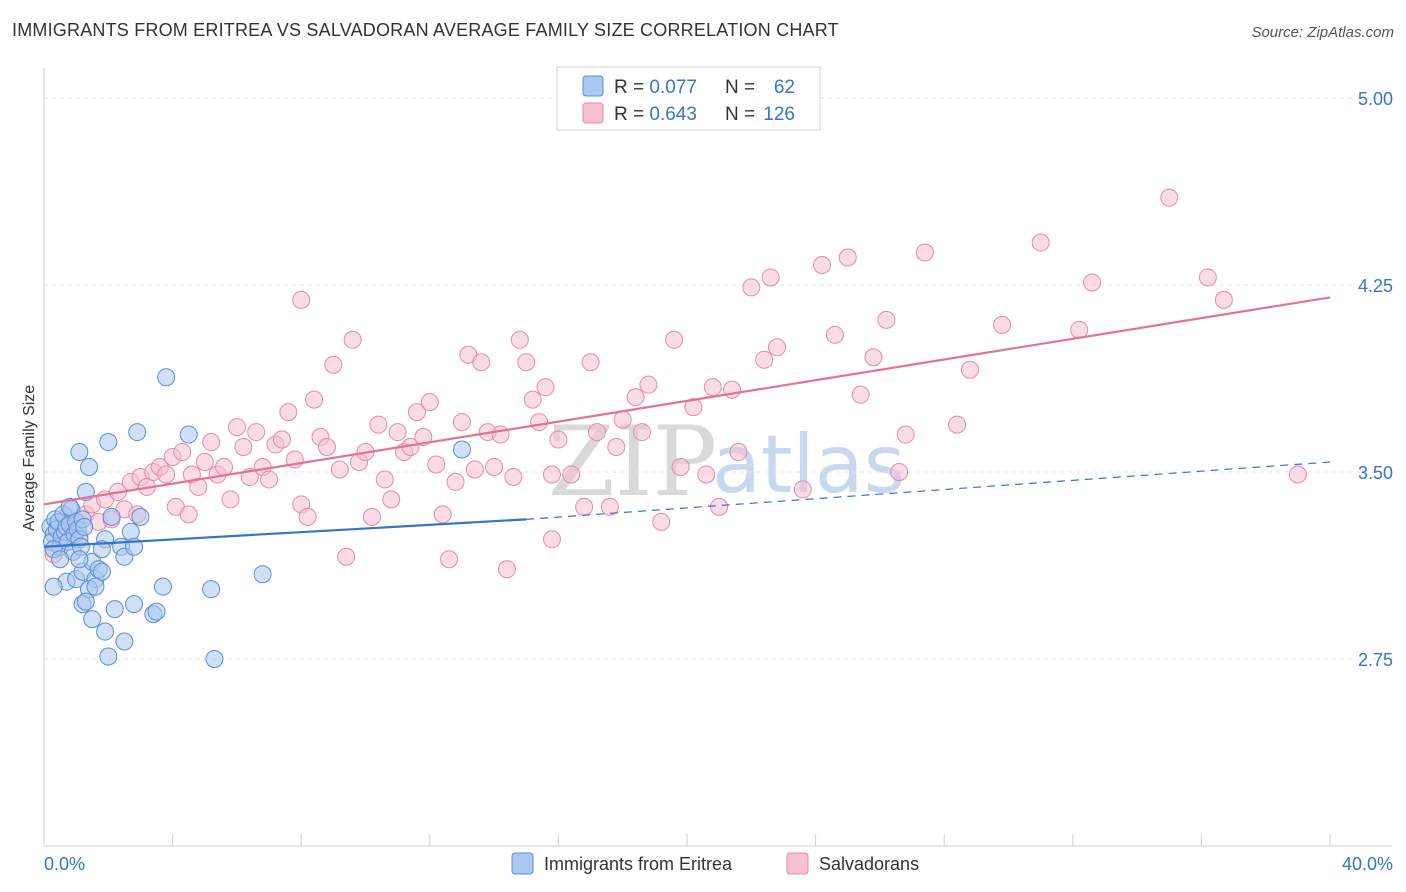  I want to click on y-axis-tick-labels: 2.75 3.50 4.25 5.00, so click(1375, 379).